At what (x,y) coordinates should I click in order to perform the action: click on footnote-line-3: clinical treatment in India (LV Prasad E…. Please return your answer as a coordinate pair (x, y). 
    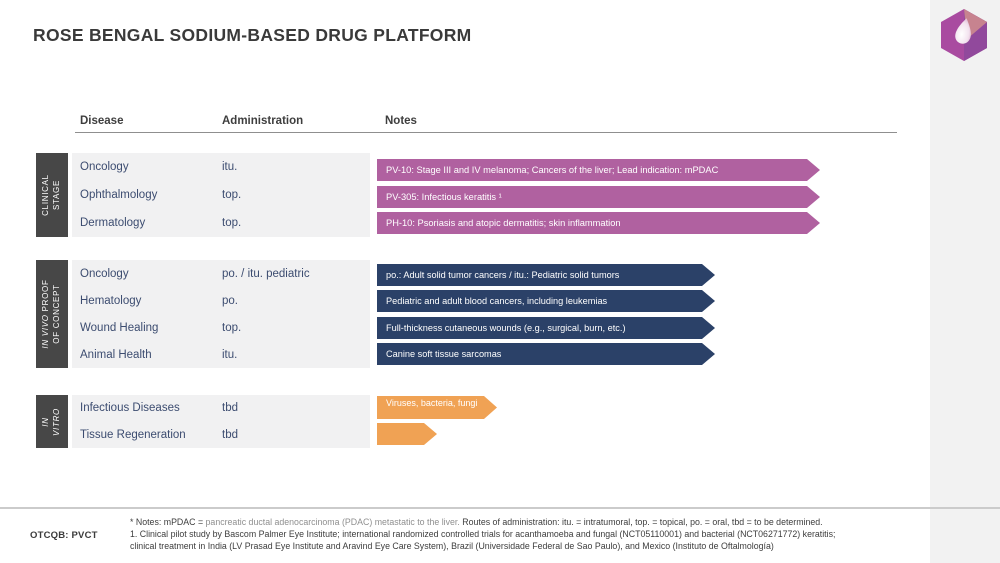
    Looking at the image, I should click on (452, 545).